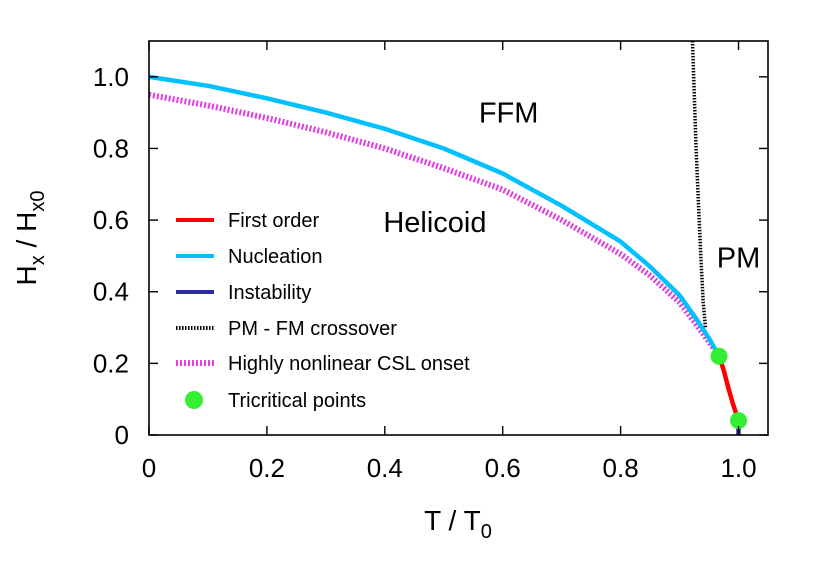  Describe the element at coordinates (111, 363) in the screenshot. I see `y-tick-label: 0.2` at that location.